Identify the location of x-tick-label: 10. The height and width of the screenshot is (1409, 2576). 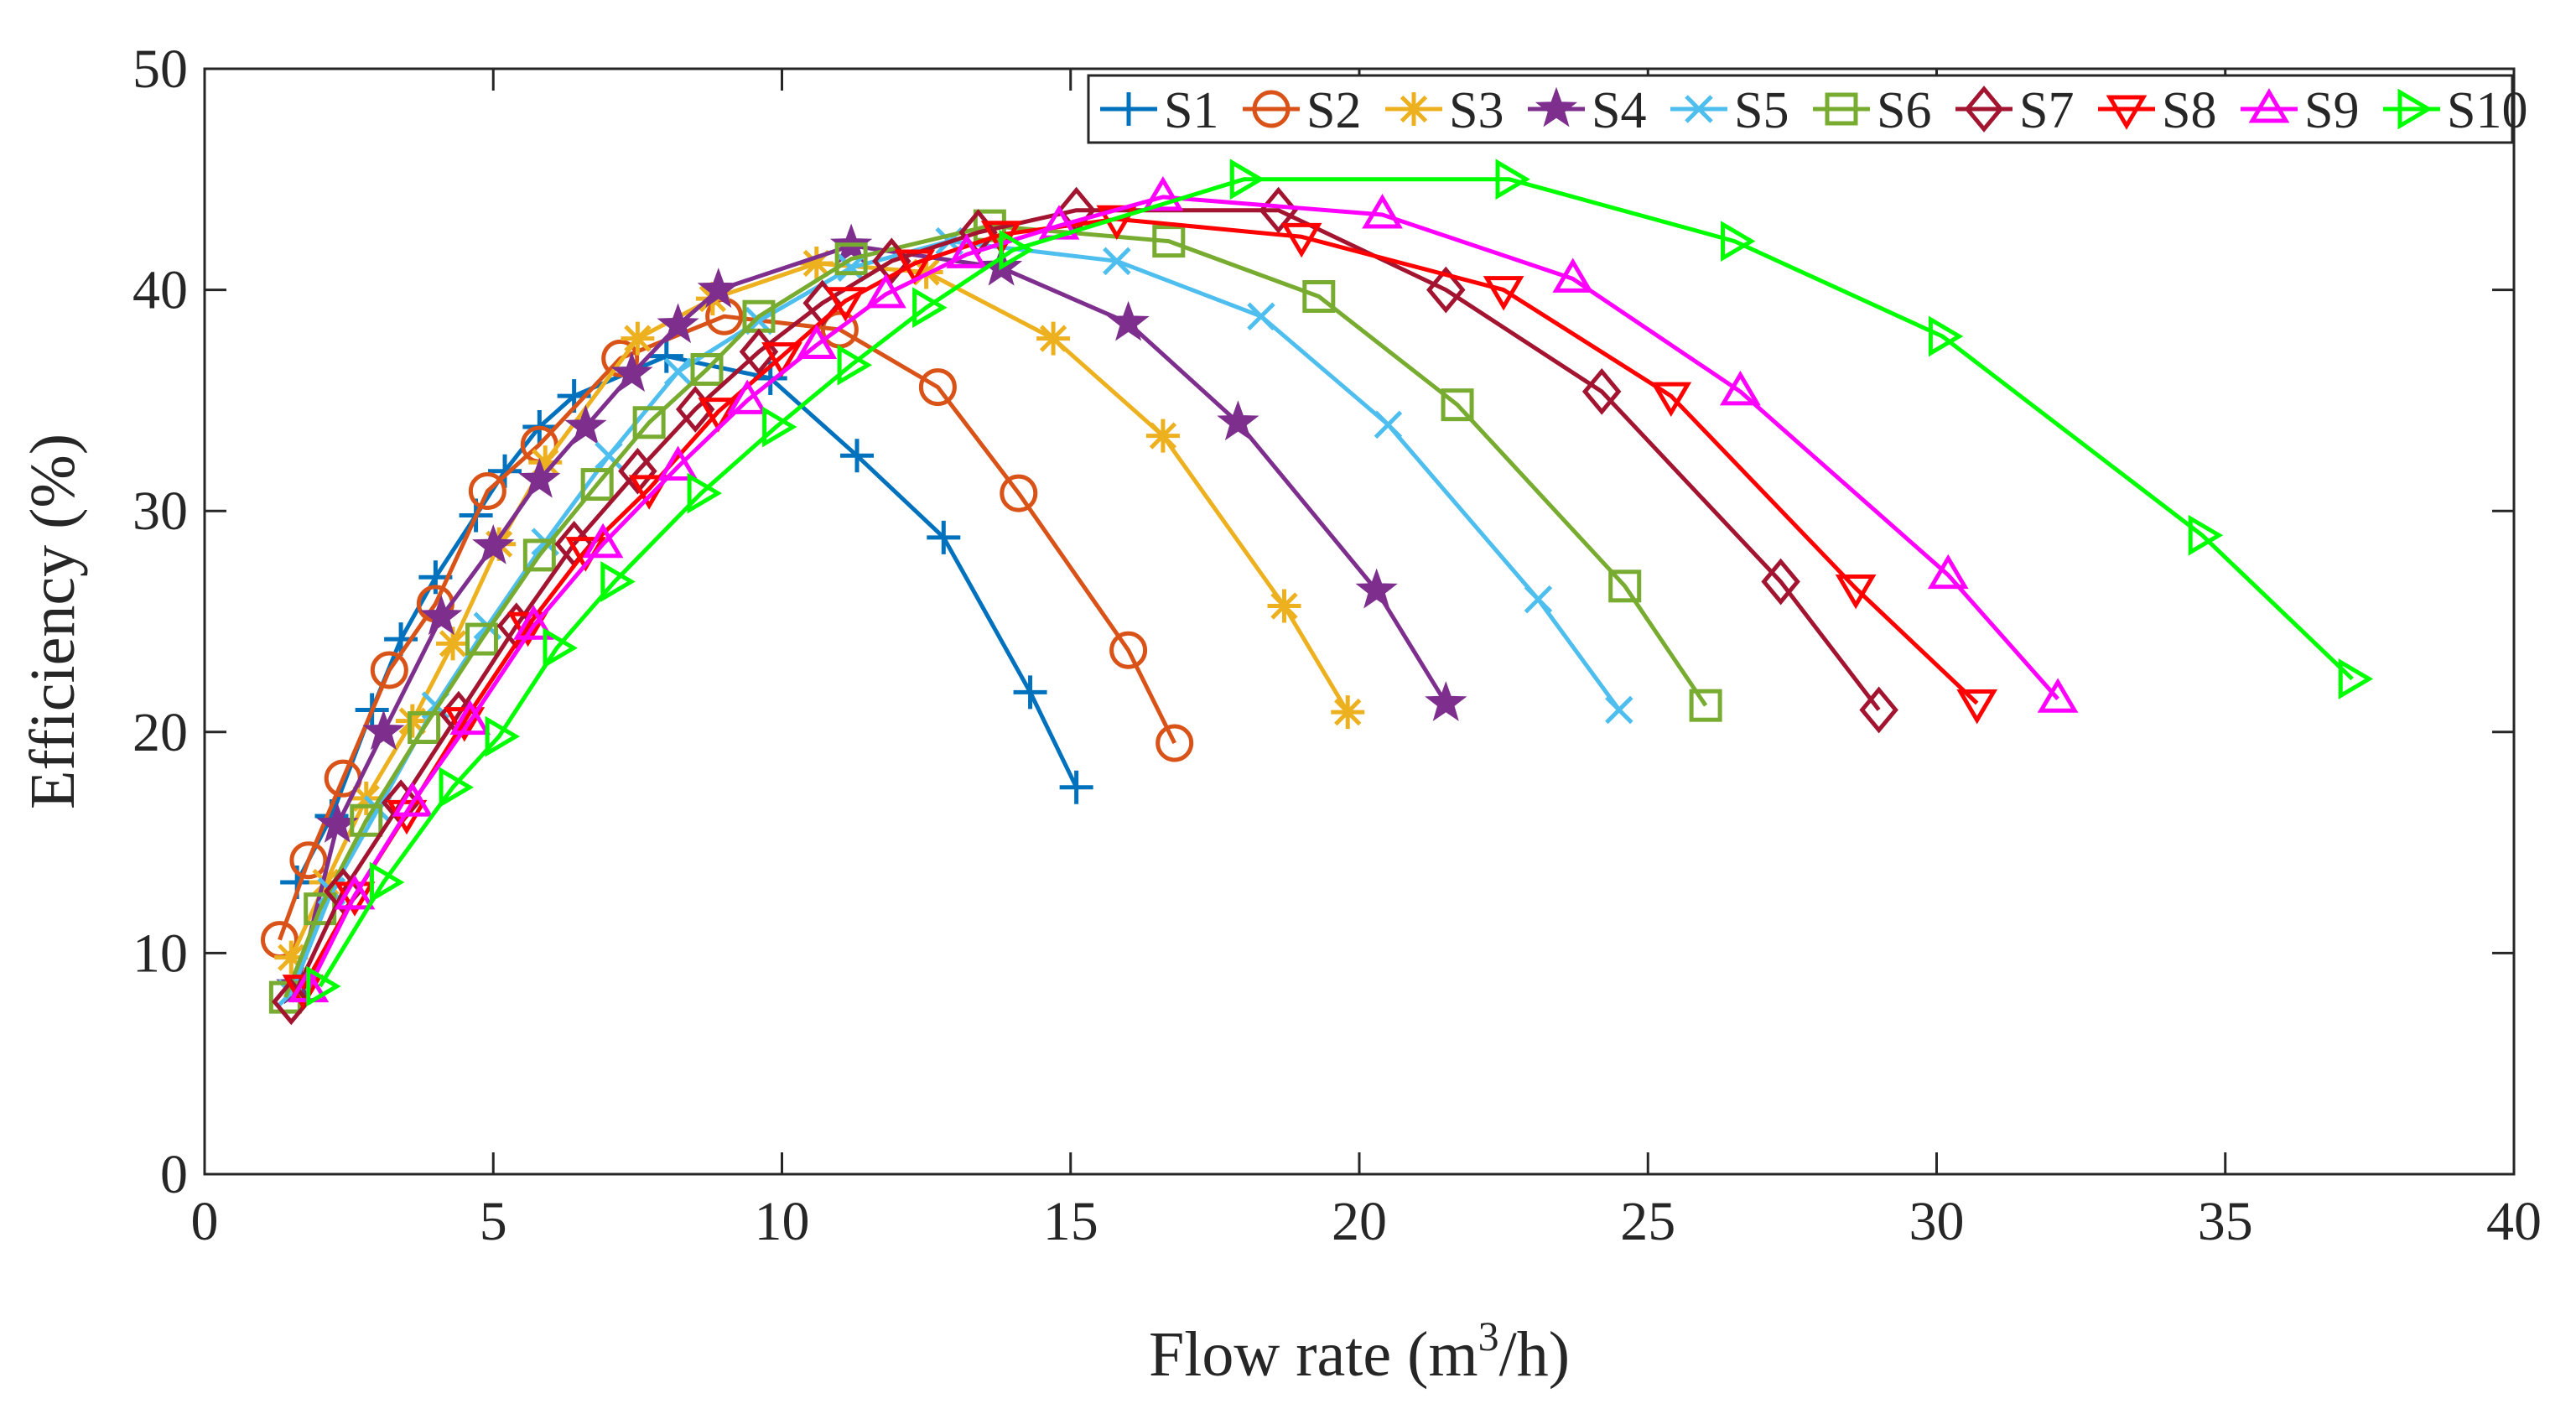
(782, 1221).